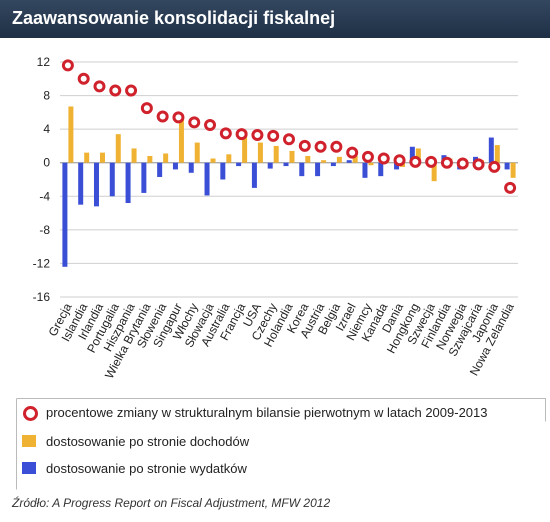 This screenshot has height=522, width=550. Describe the element at coordinates (29, 468) in the screenshot. I see `blue-square-icon` at that location.